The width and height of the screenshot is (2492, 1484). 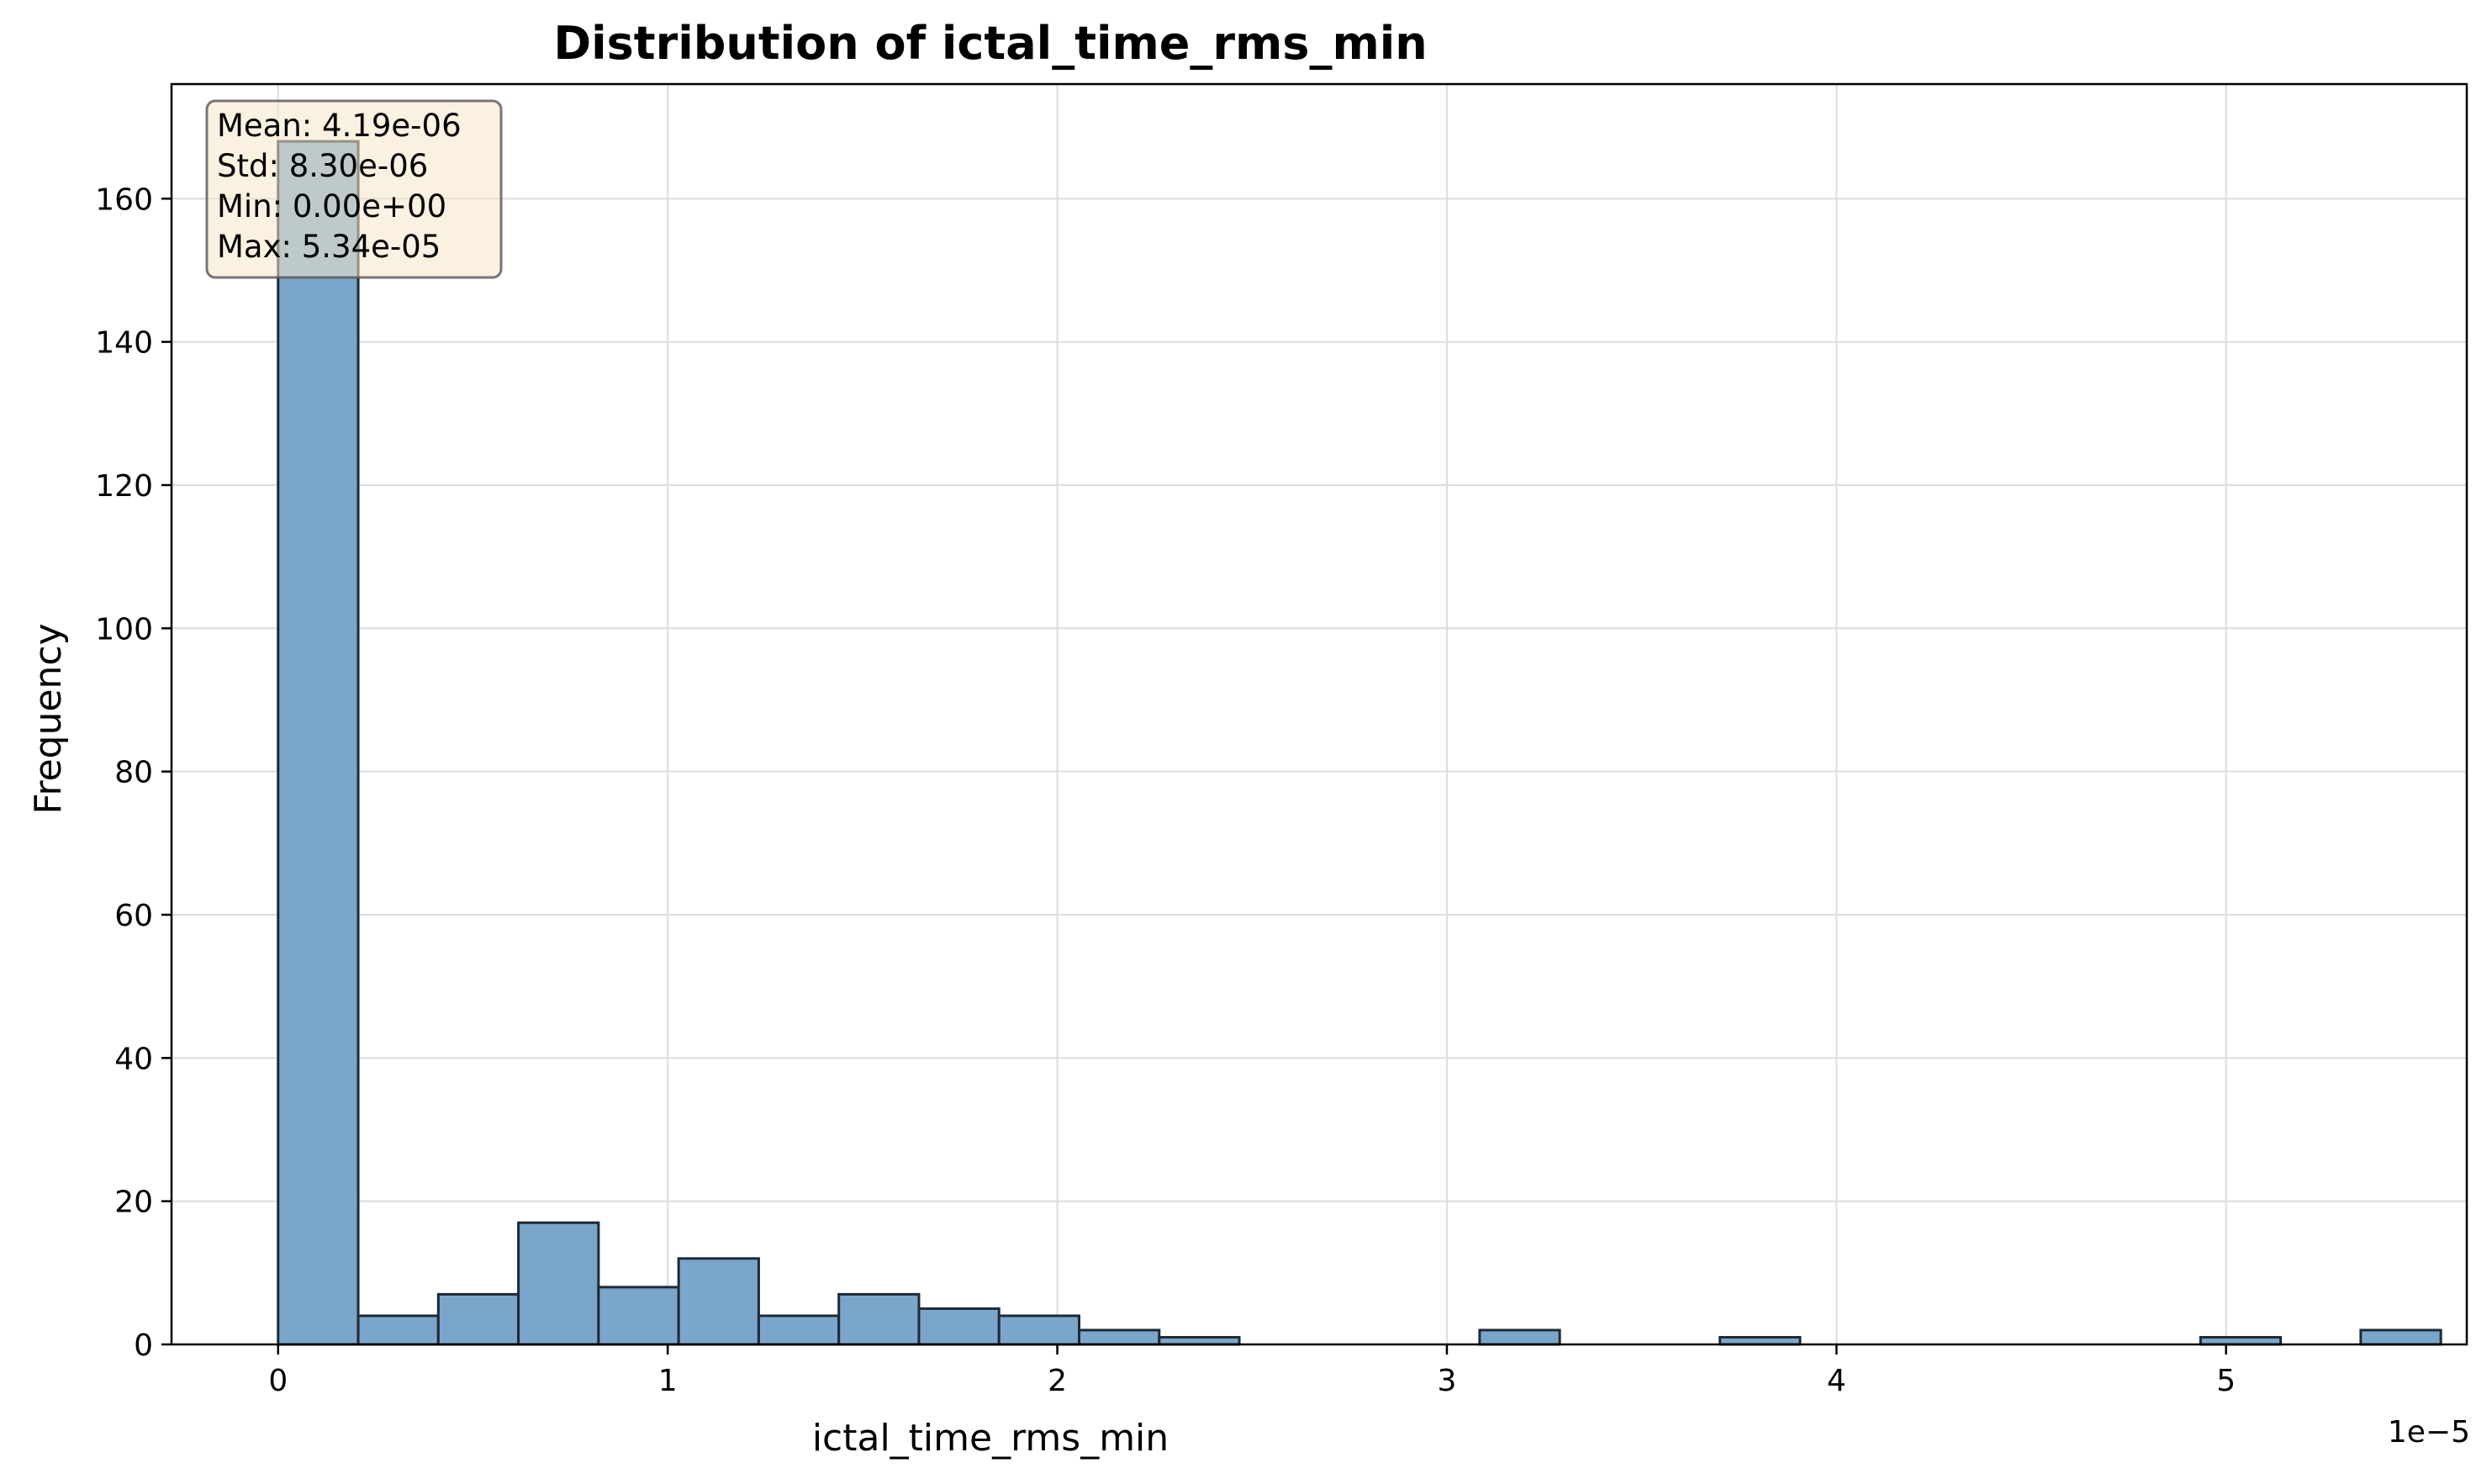 What do you see at coordinates (668, 1381) in the screenshot?
I see `x-tick-label: 1` at bounding box center [668, 1381].